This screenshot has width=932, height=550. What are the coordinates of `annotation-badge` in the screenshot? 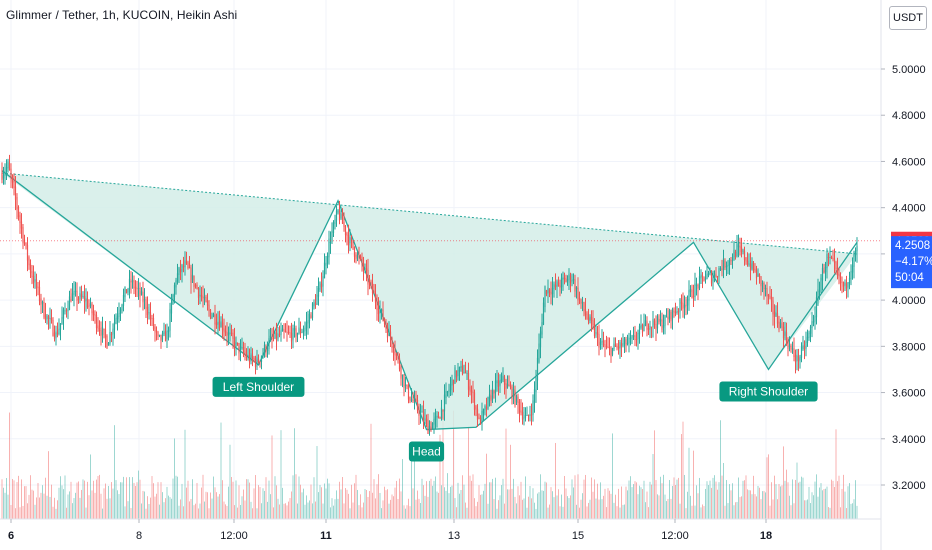 It's located at (768, 391).